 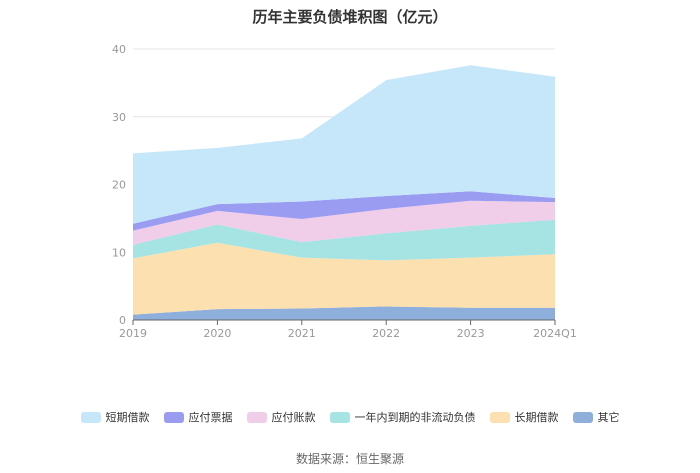 What do you see at coordinates (210, 417) in the screenshot?
I see `legend-label: 应付票据` at bounding box center [210, 417].